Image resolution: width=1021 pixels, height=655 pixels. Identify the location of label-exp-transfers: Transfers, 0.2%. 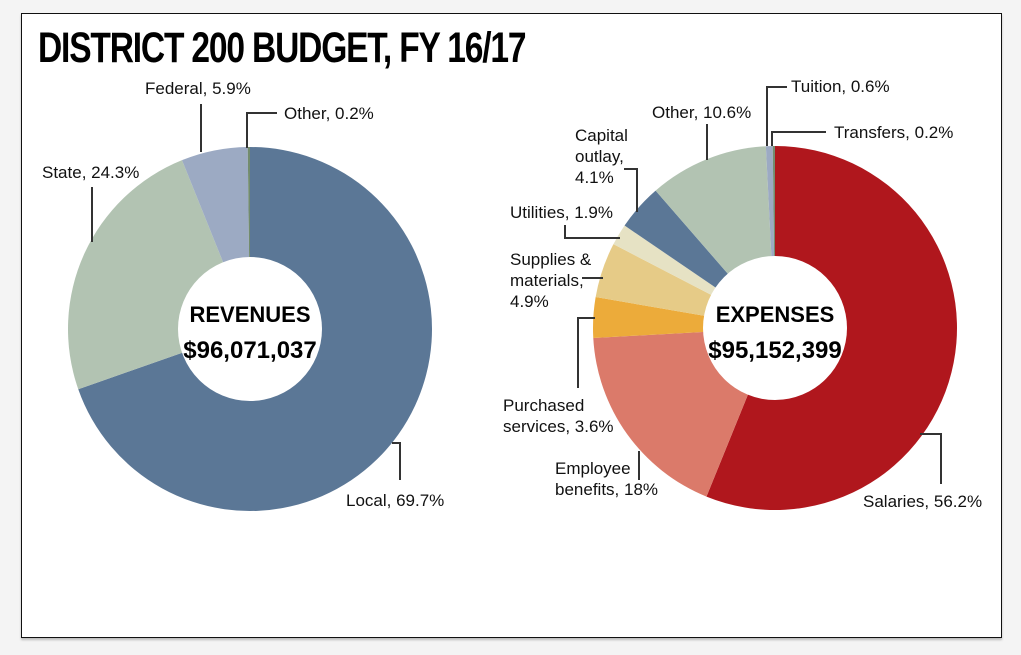
(893, 132).